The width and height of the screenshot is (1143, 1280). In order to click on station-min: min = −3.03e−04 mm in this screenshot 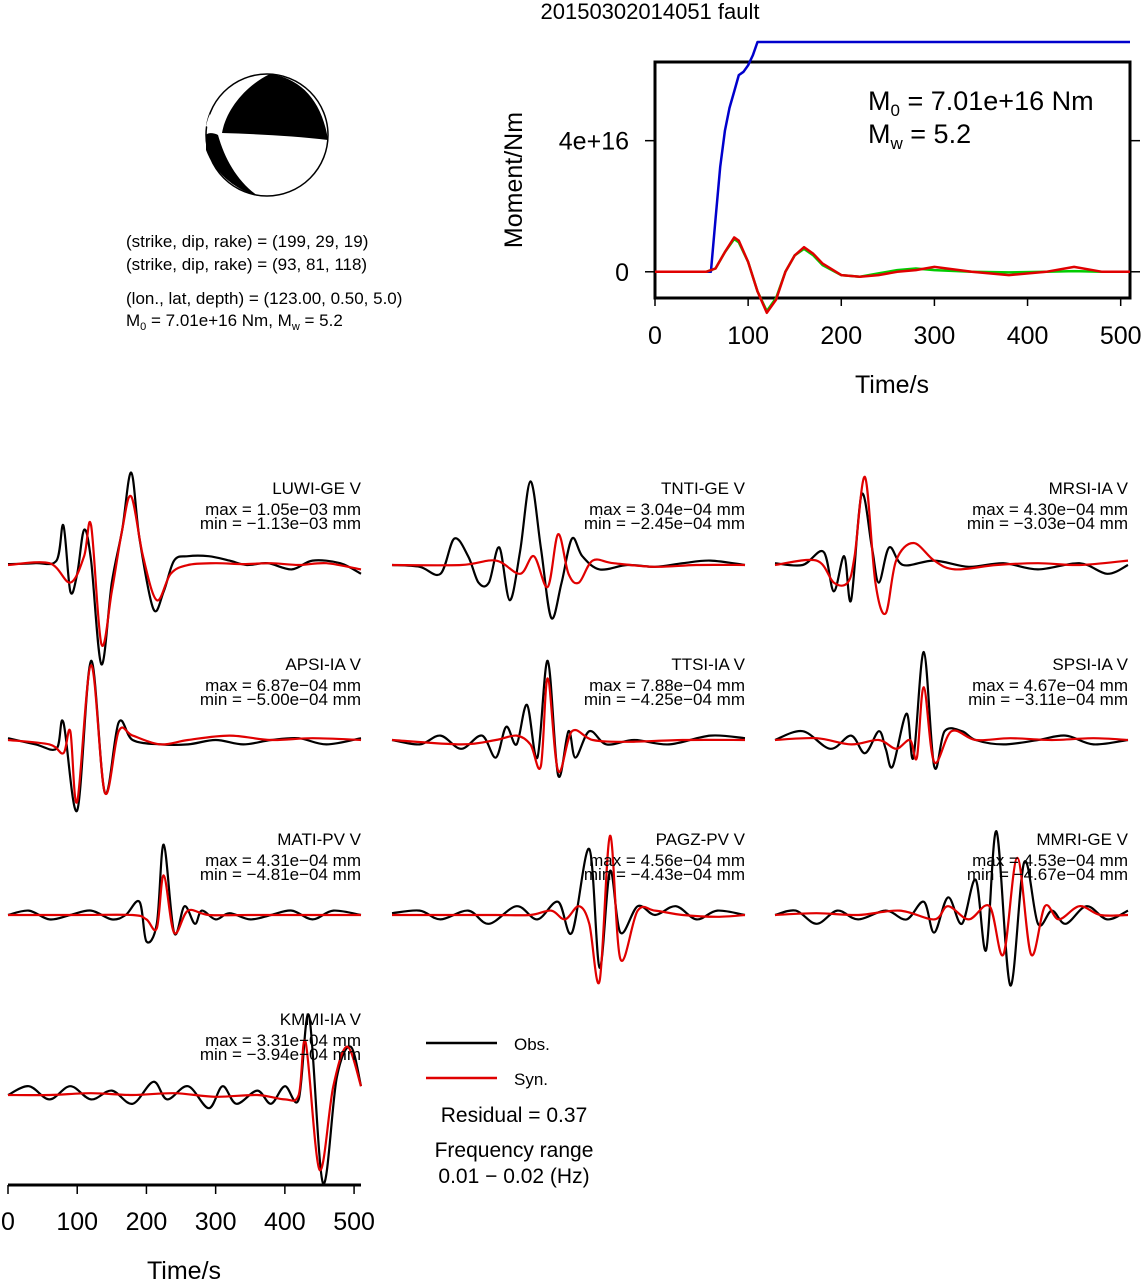, I will do `click(1047, 523)`.